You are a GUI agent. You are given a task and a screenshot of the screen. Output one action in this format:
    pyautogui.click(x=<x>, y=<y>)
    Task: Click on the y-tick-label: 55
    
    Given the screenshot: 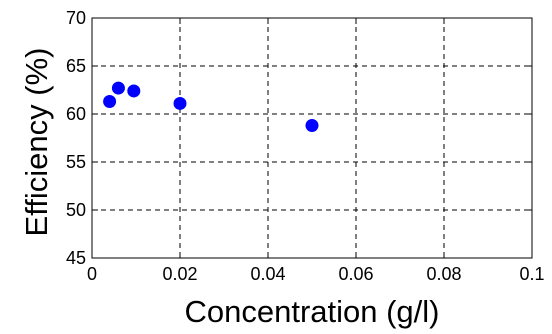 What is the action you would take?
    pyautogui.click(x=76, y=162)
    